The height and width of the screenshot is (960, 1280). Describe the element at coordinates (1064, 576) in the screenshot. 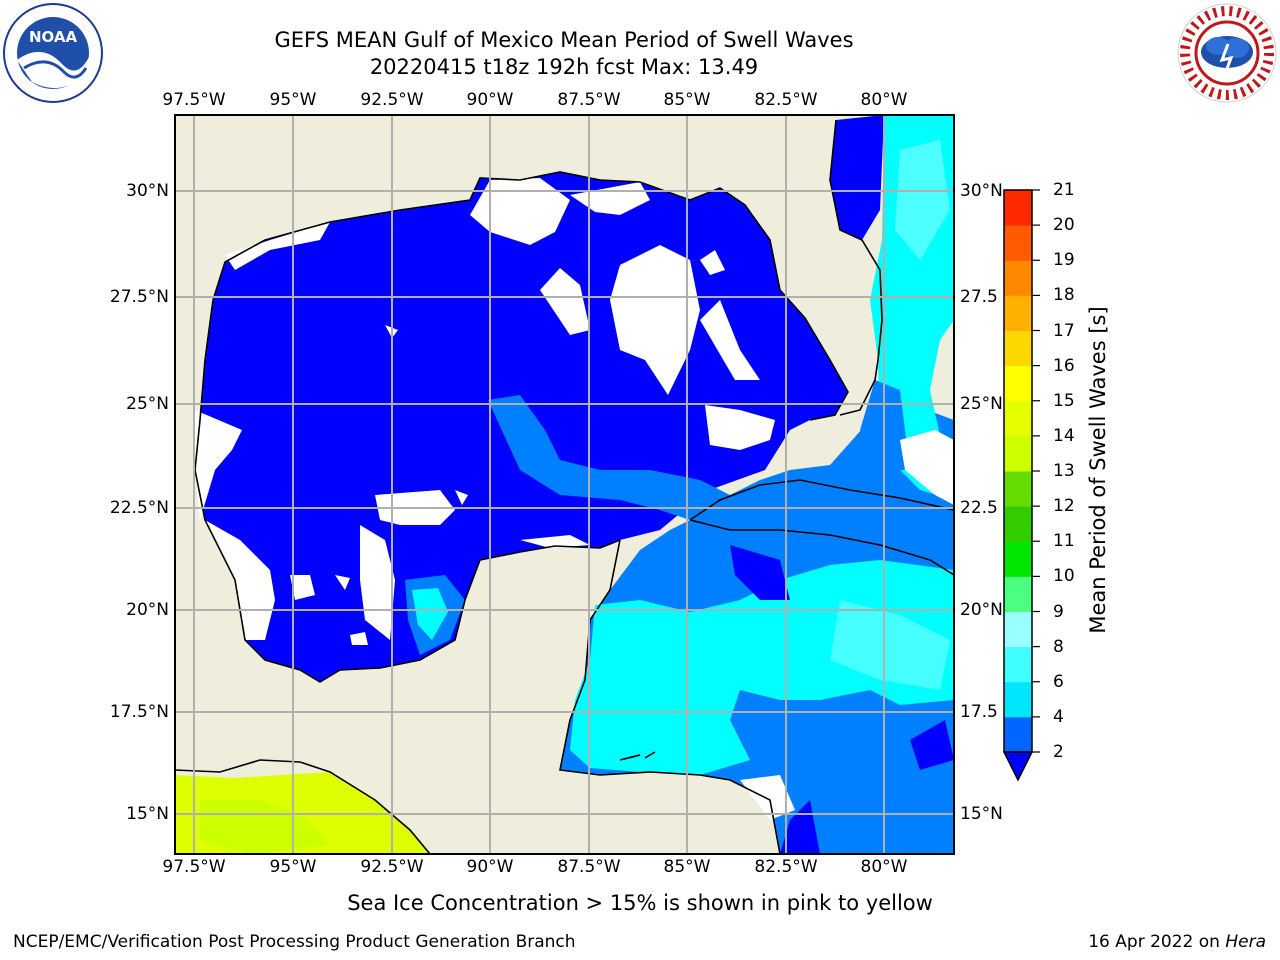

I see `colorbar-tick-label: 10` at that location.